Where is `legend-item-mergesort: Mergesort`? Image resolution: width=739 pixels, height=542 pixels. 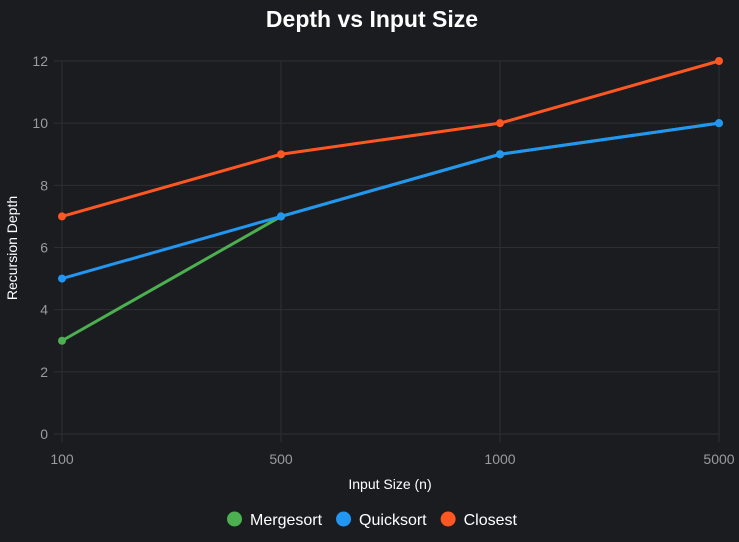
legend-item-mergesort: Mergesort is located at coordinates (275, 520).